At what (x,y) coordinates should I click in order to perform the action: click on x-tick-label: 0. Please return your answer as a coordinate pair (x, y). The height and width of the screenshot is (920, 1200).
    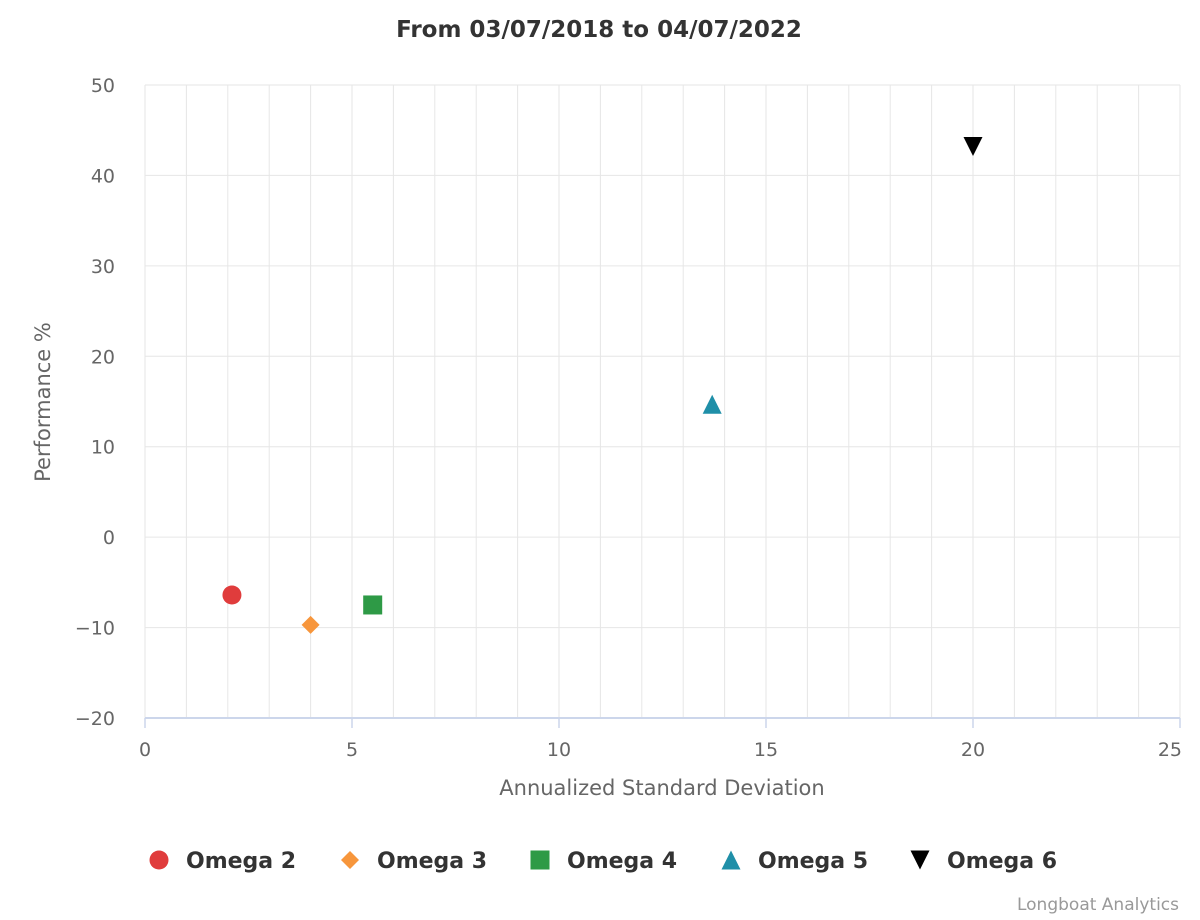
    Looking at the image, I should click on (145, 750).